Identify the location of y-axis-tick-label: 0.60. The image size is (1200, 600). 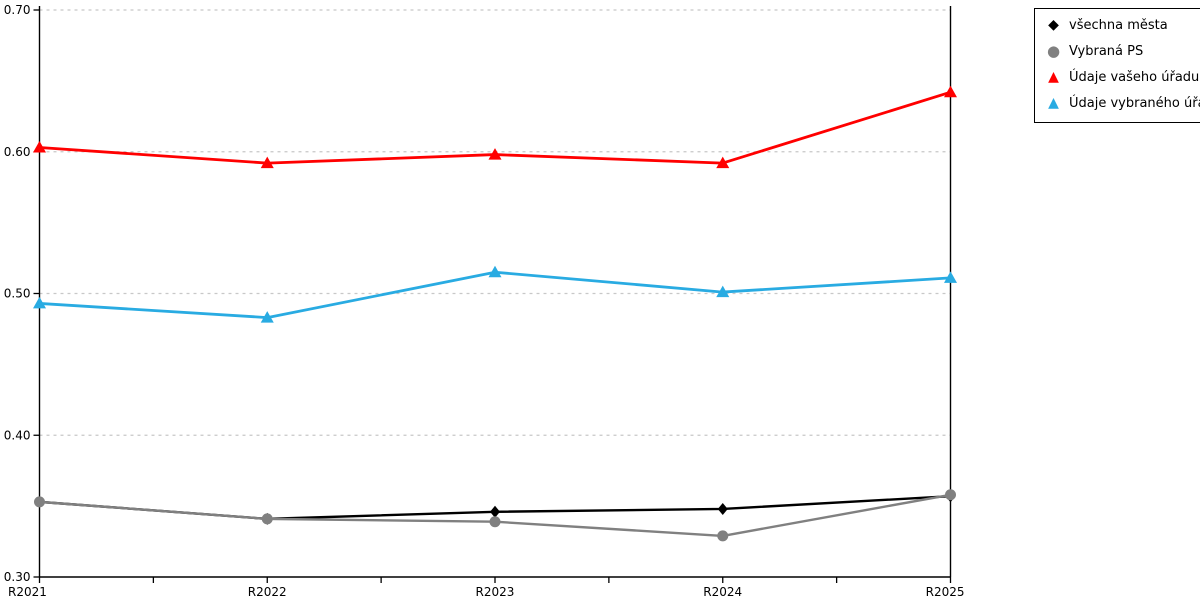
(17, 152).